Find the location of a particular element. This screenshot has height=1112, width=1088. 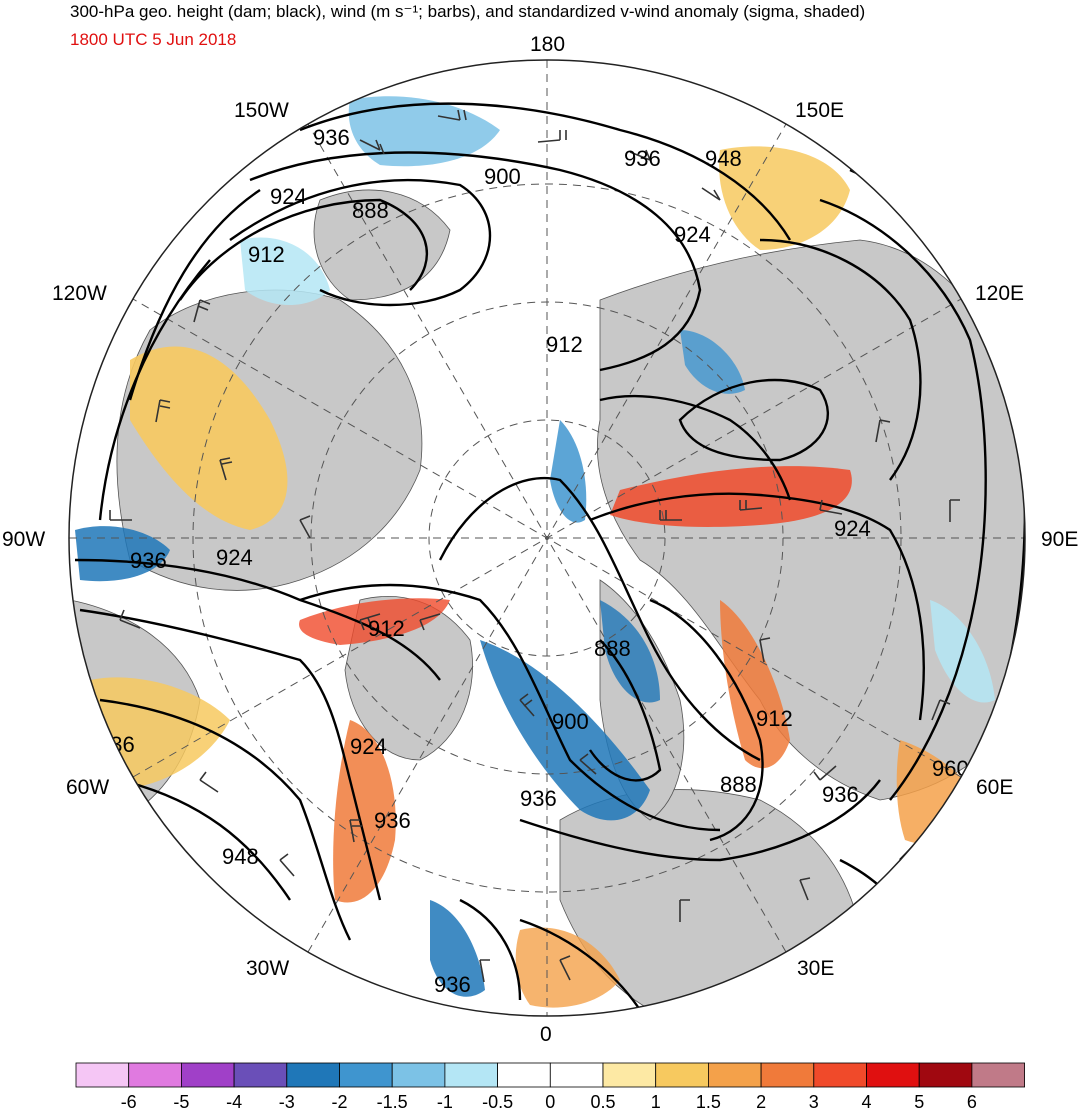

colorbar-tick-label: -1.5 is located at coordinates (392, 1102).